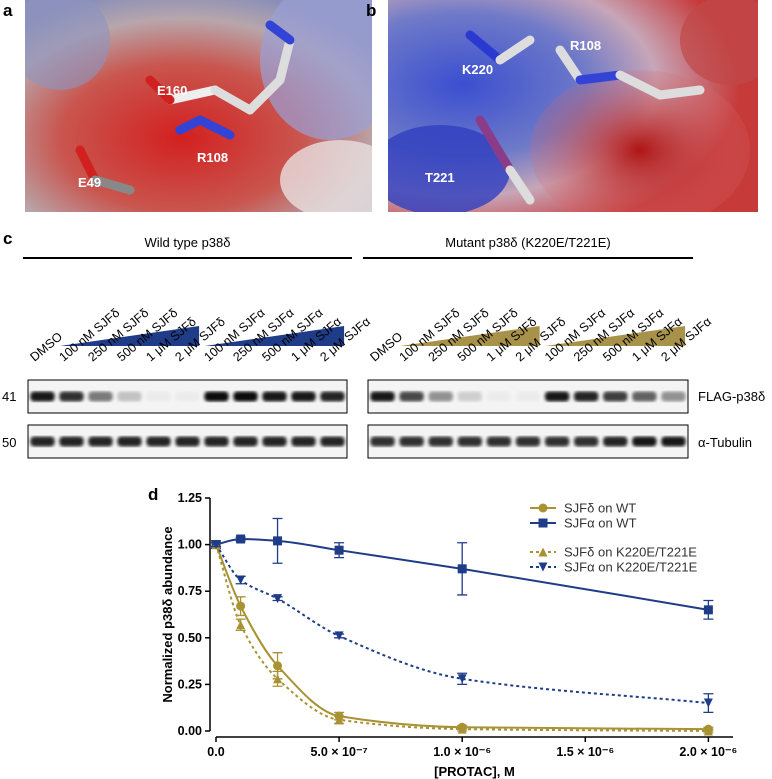  I want to click on structure-a: E160 R108 E49, so click(198, 106).